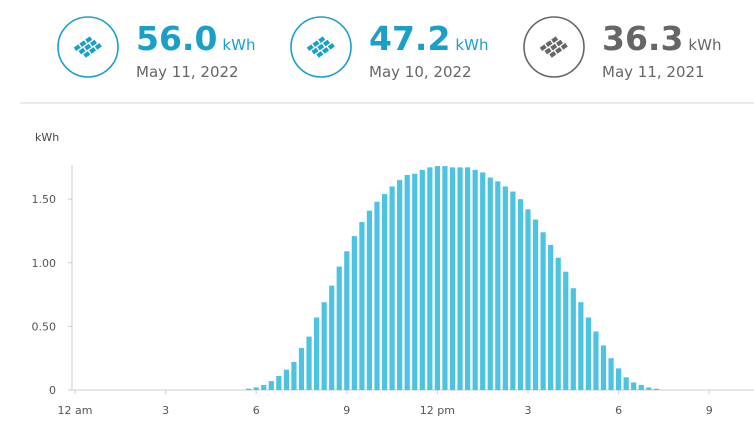  Describe the element at coordinates (437, 410) in the screenshot. I see `x-tick-label: 12 pm` at that location.